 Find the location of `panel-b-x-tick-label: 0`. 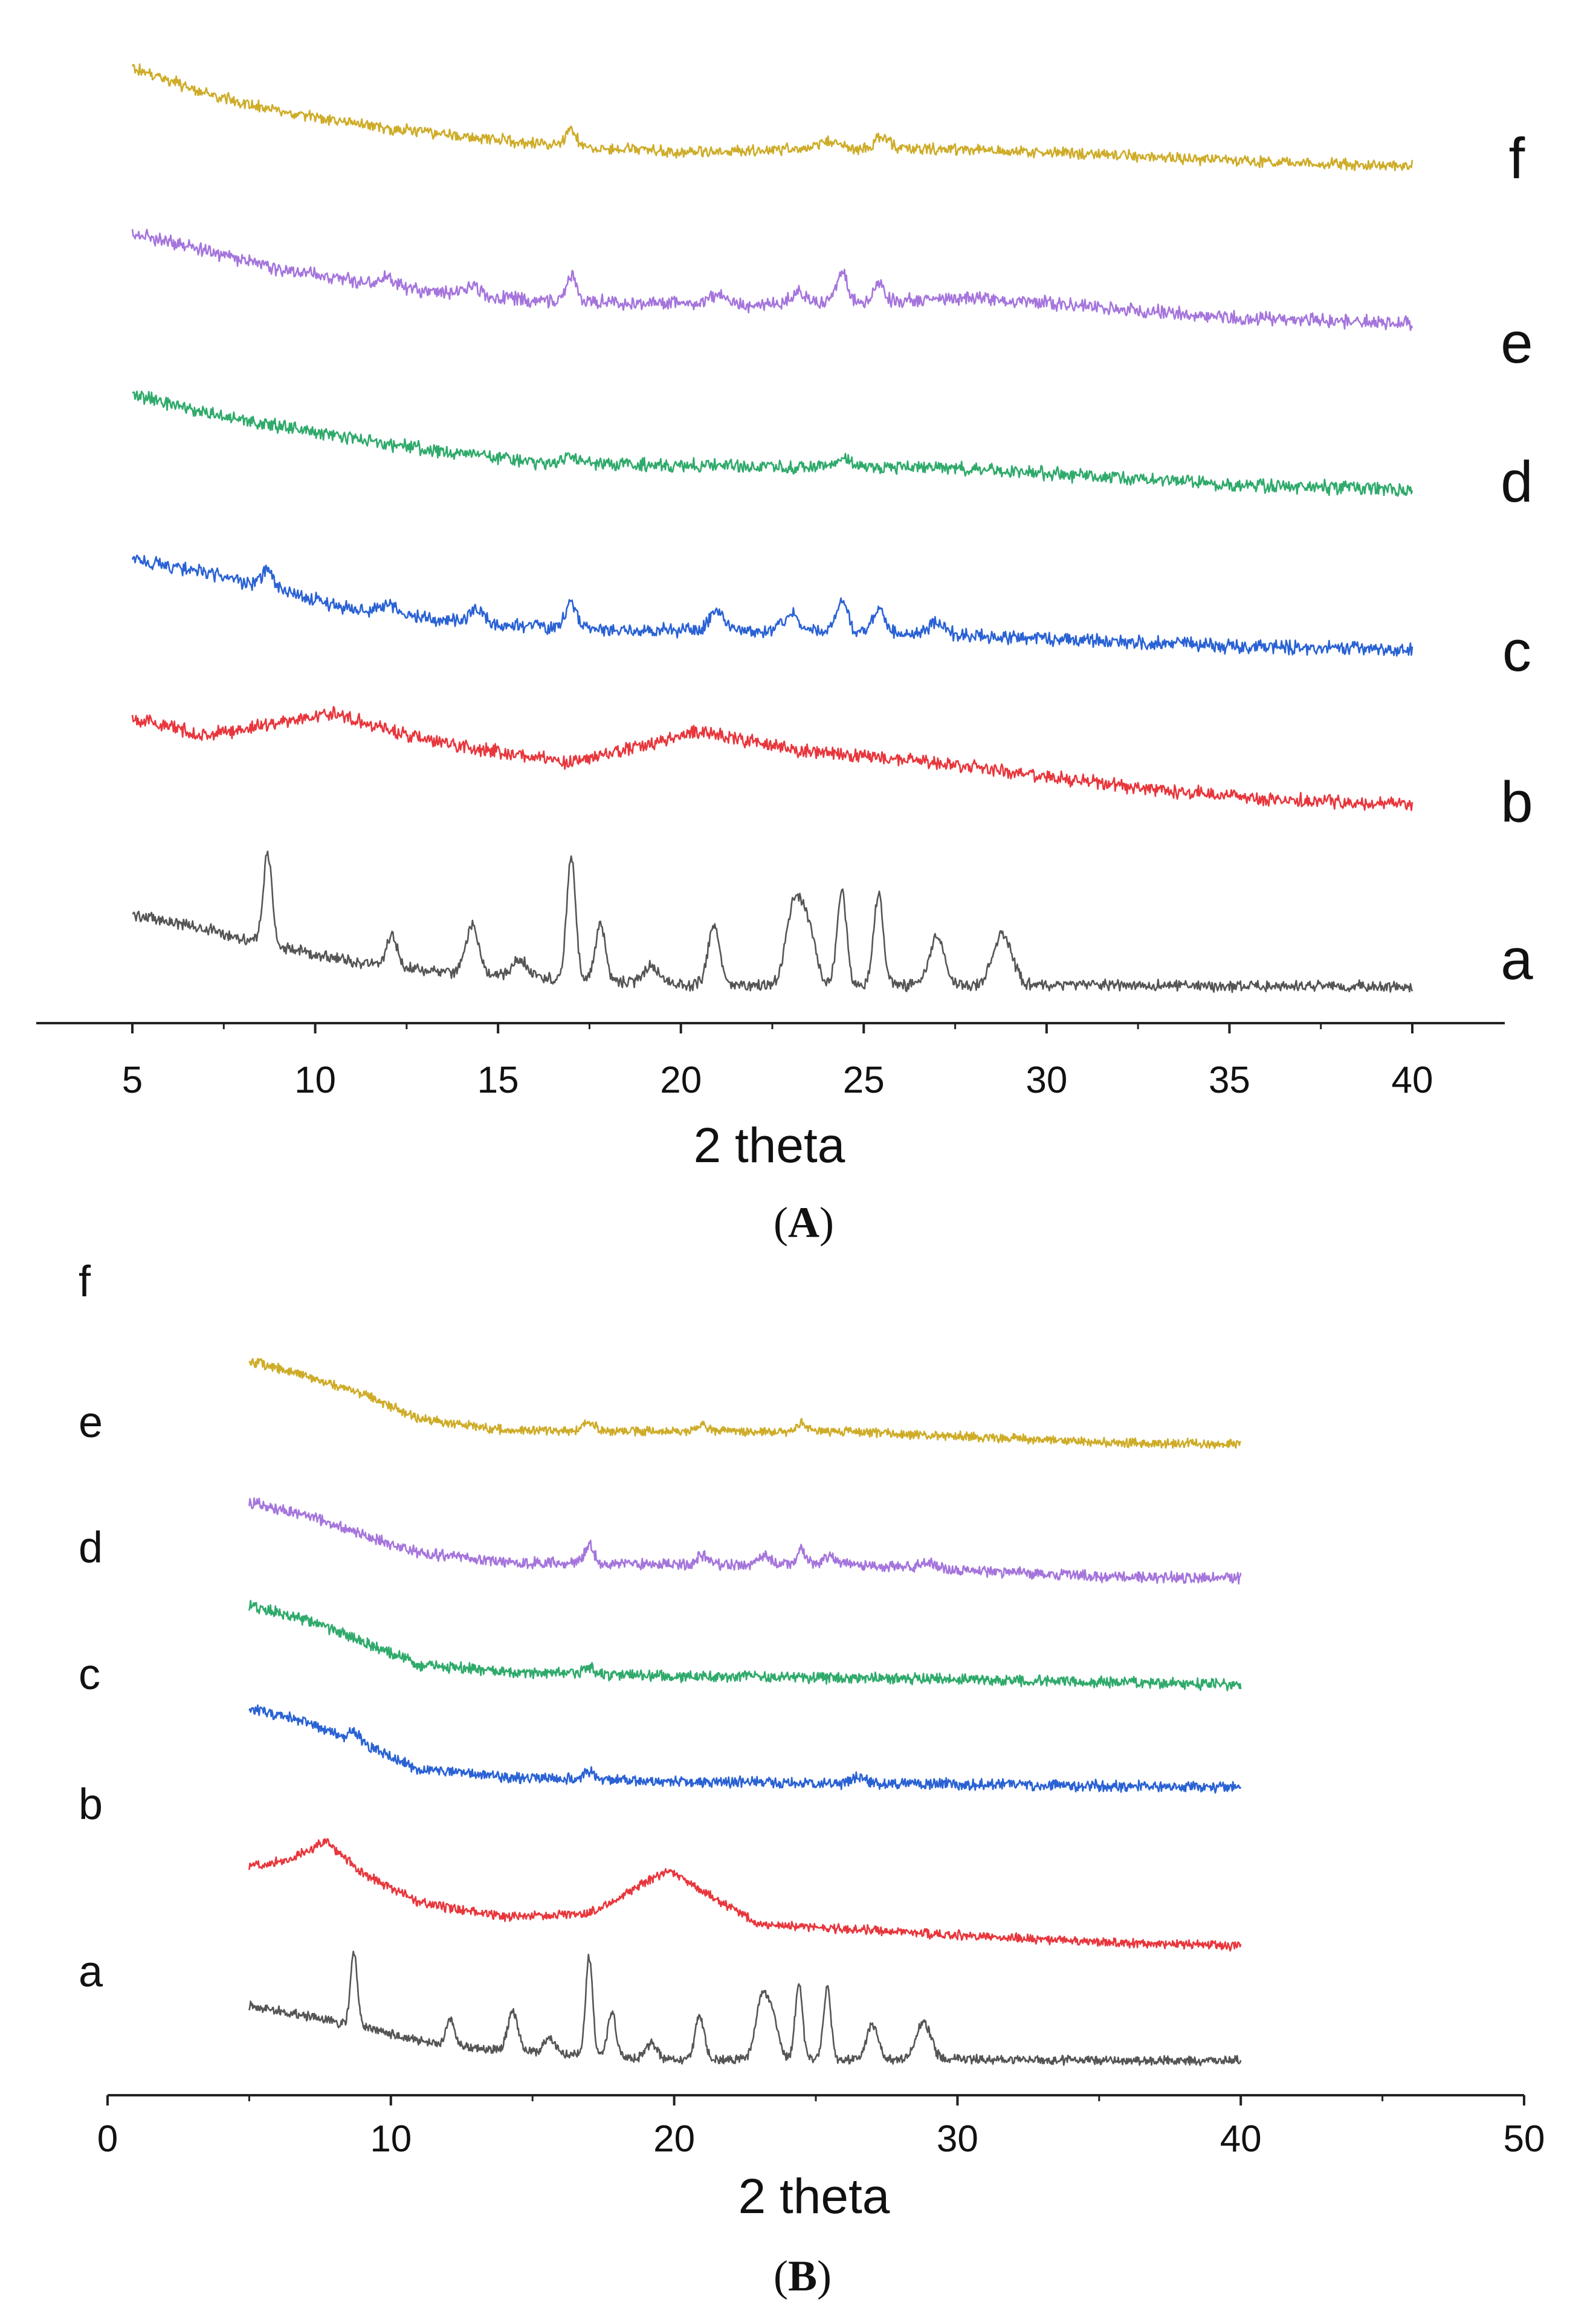

panel-b-x-tick-label: 0 is located at coordinates (107, 2139).